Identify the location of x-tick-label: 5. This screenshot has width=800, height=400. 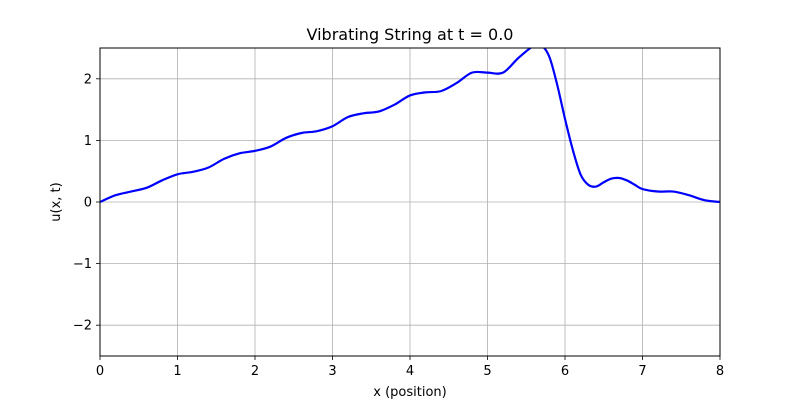
(487, 371).